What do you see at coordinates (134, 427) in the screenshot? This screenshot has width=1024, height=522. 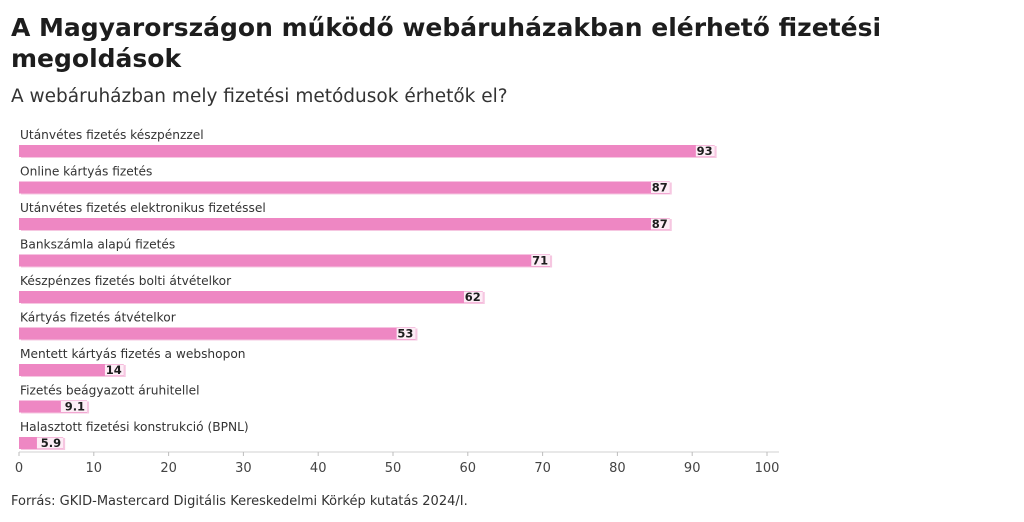 I see `category-label: Halasztott fizetési konstrukció (BPNL)` at bounding box center [134, 427].